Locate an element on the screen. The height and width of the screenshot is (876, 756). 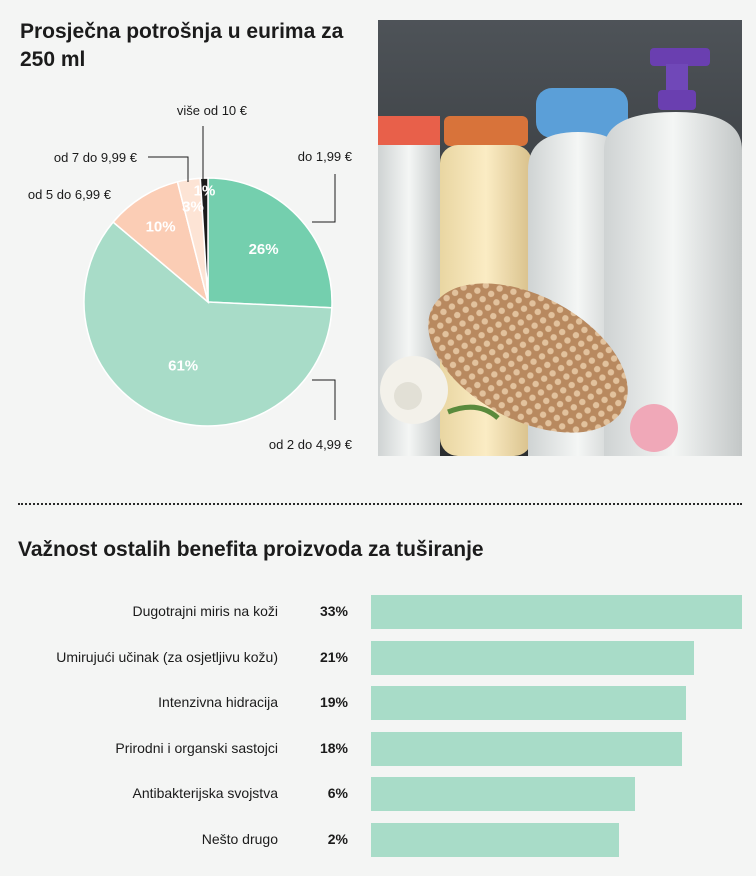
bar-row: Antibakterijska svojstva 6% is located at coordinates (378, 794).